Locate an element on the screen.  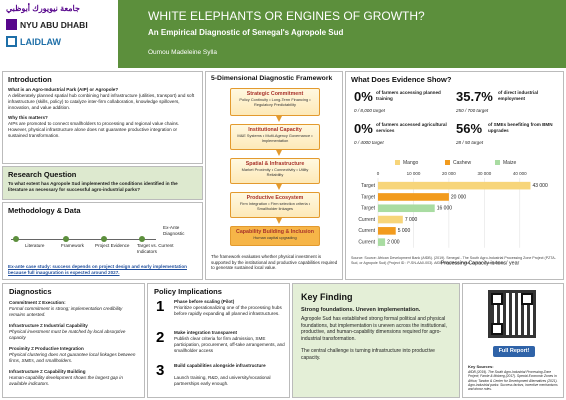
stat-label: of farmers accessing planned training is located at coordinates (408, 95).